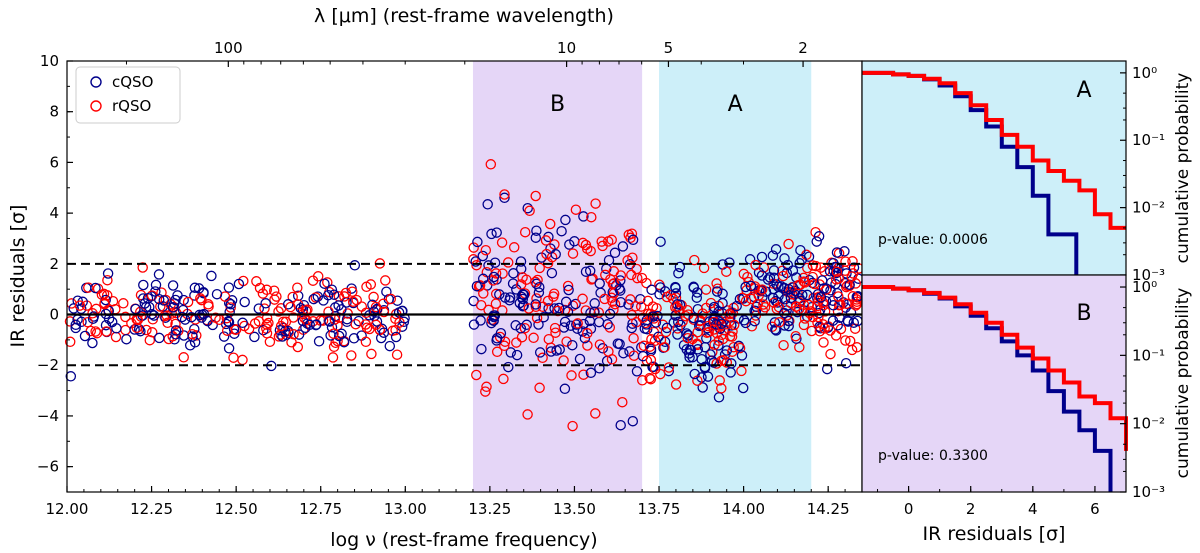 This screenshot has height=553, width=1200. I want to click on top-axis-ticks: 100 10 5 2, so click(466, 53).